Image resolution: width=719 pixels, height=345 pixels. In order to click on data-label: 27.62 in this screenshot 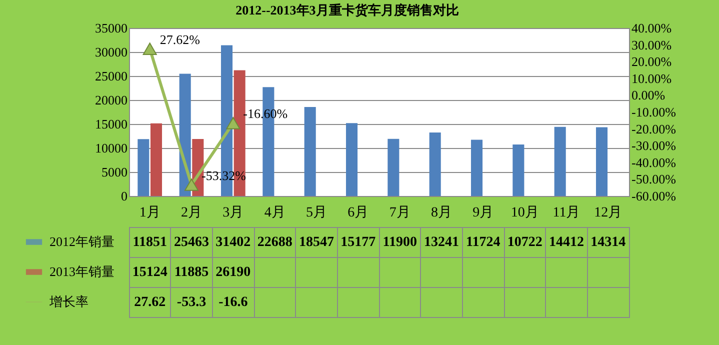, I will do `click(150, 302)`.